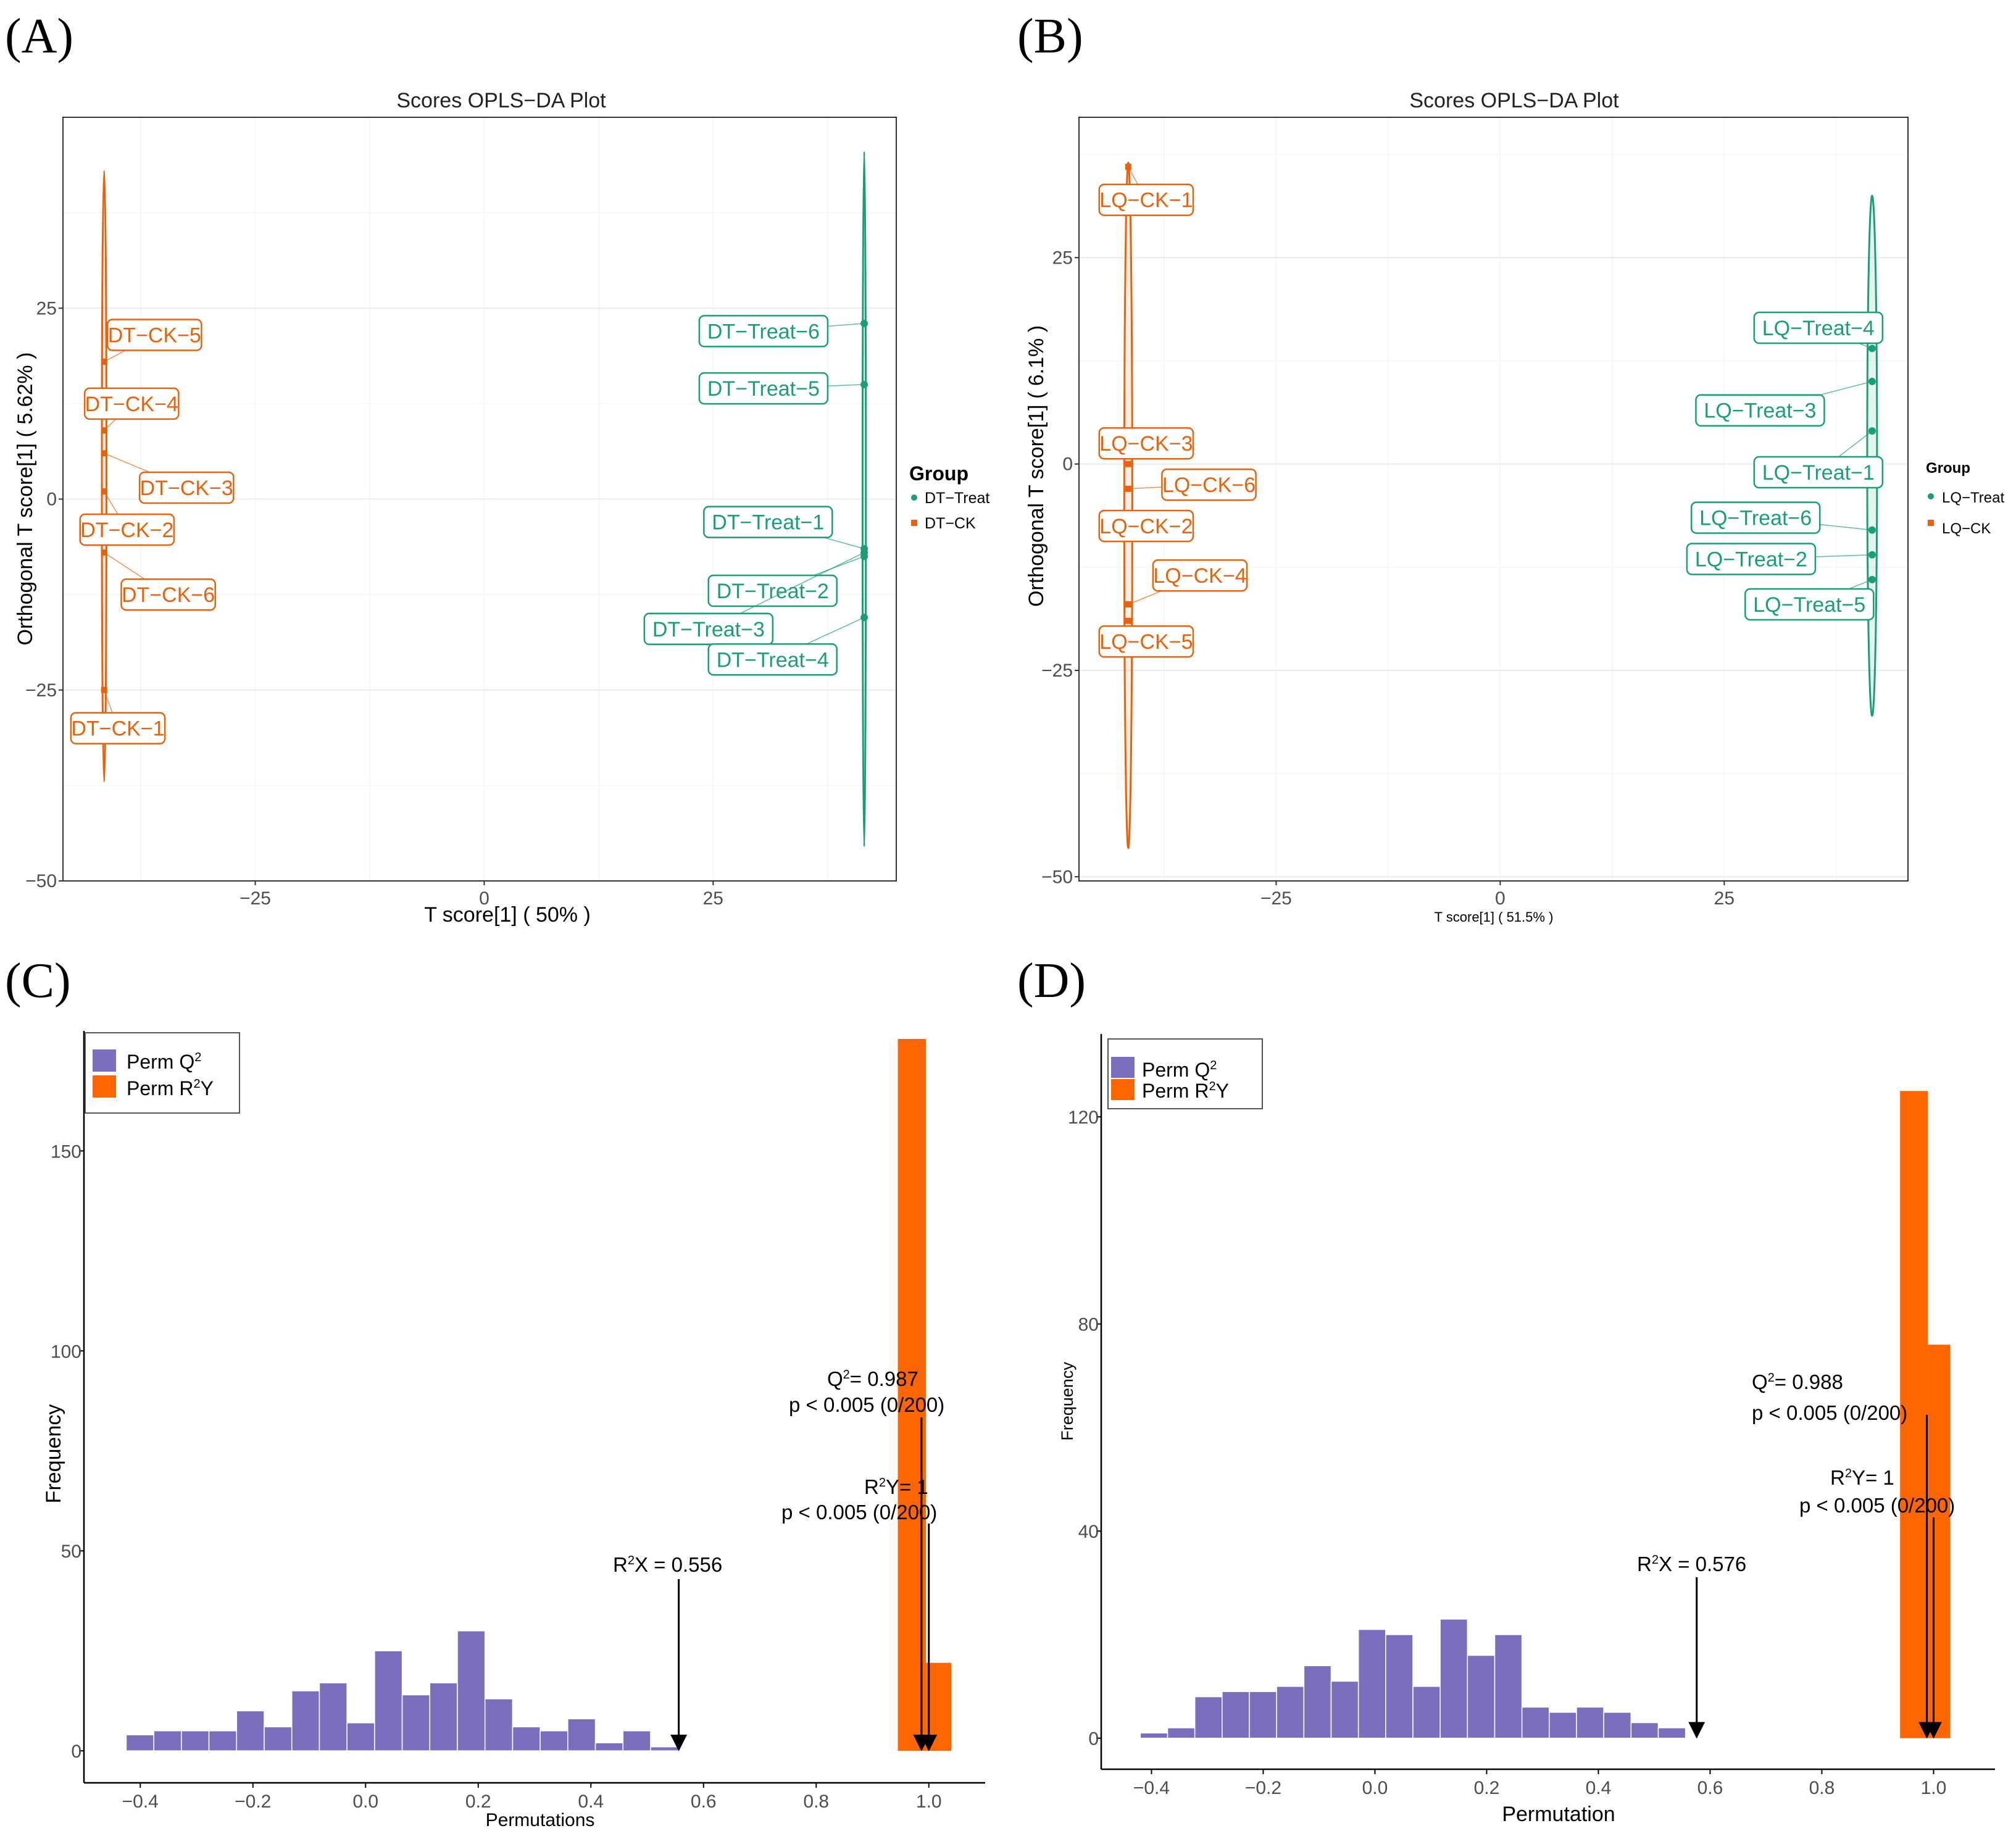  Describe the element at coordinates (1914, 1415) in the screenshot. I see `chart-d-r2y-bar-main` at that location.